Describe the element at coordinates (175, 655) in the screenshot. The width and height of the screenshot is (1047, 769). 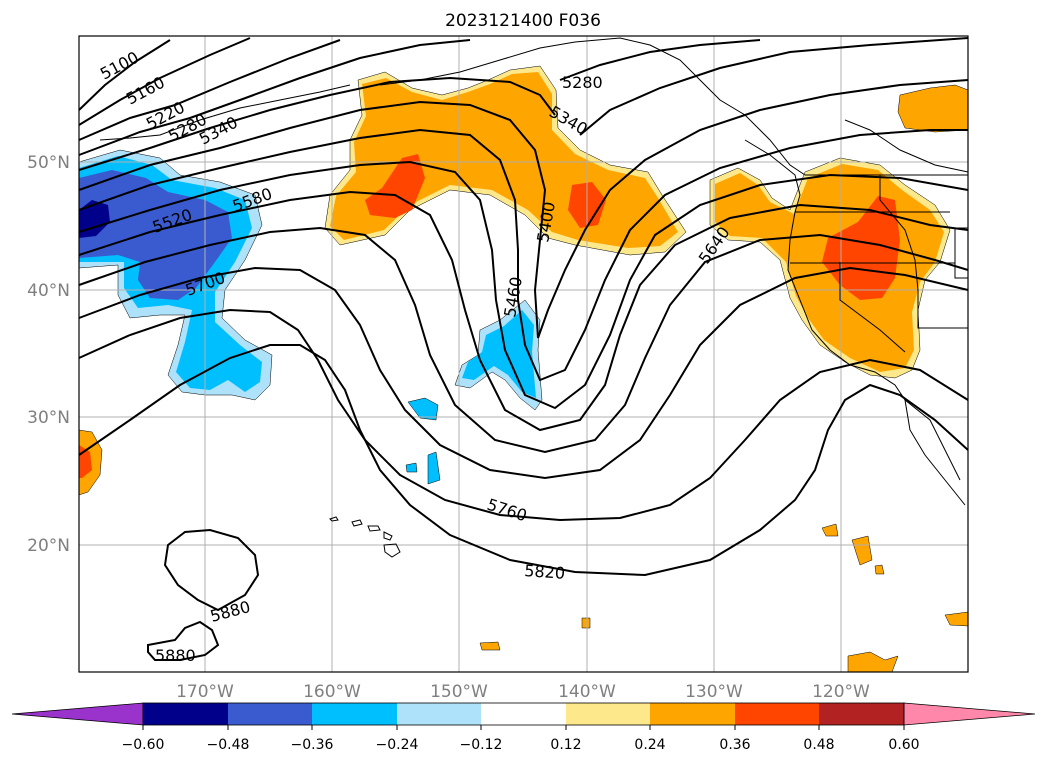
I see `contour-label: 5880` at that location.